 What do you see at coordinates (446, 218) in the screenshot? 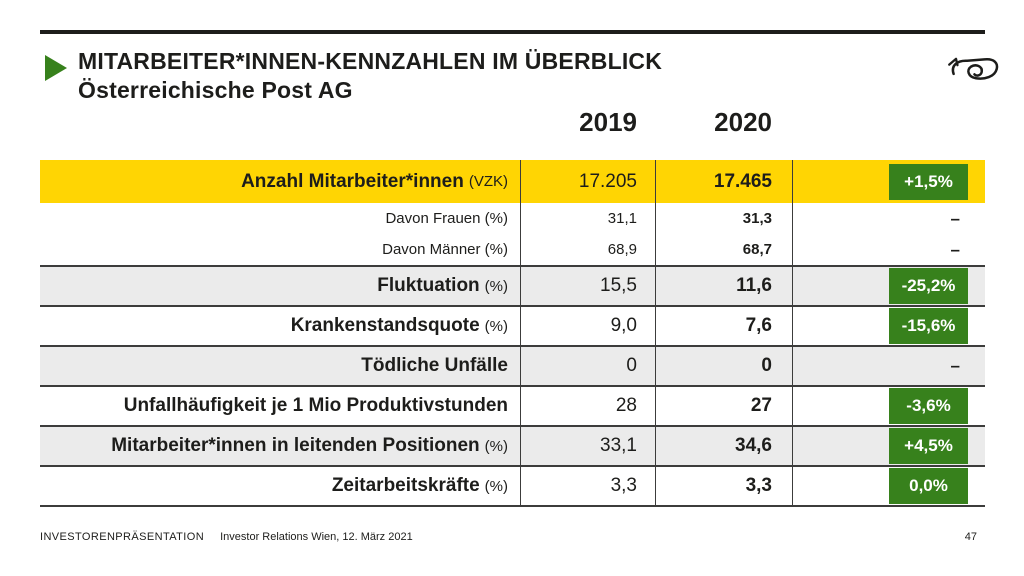
I see `row-label: Davon Frauen (%)` at bounding box center [446, 218].